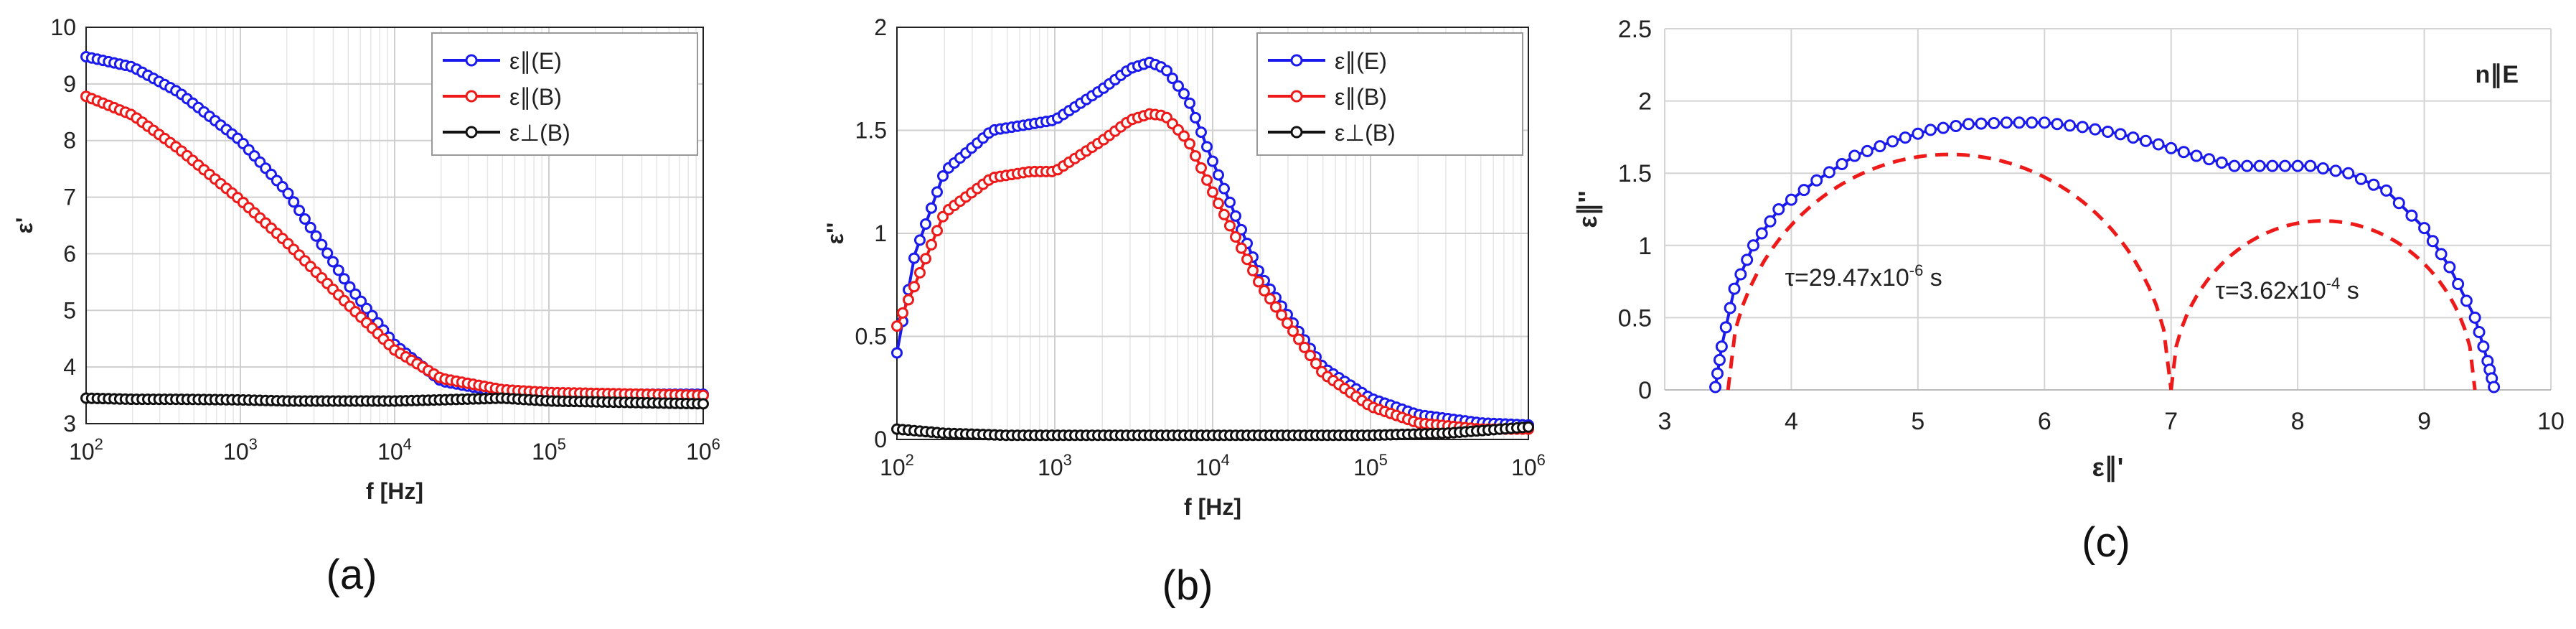  I want to click on panel-label: (a), so click(351, 574).